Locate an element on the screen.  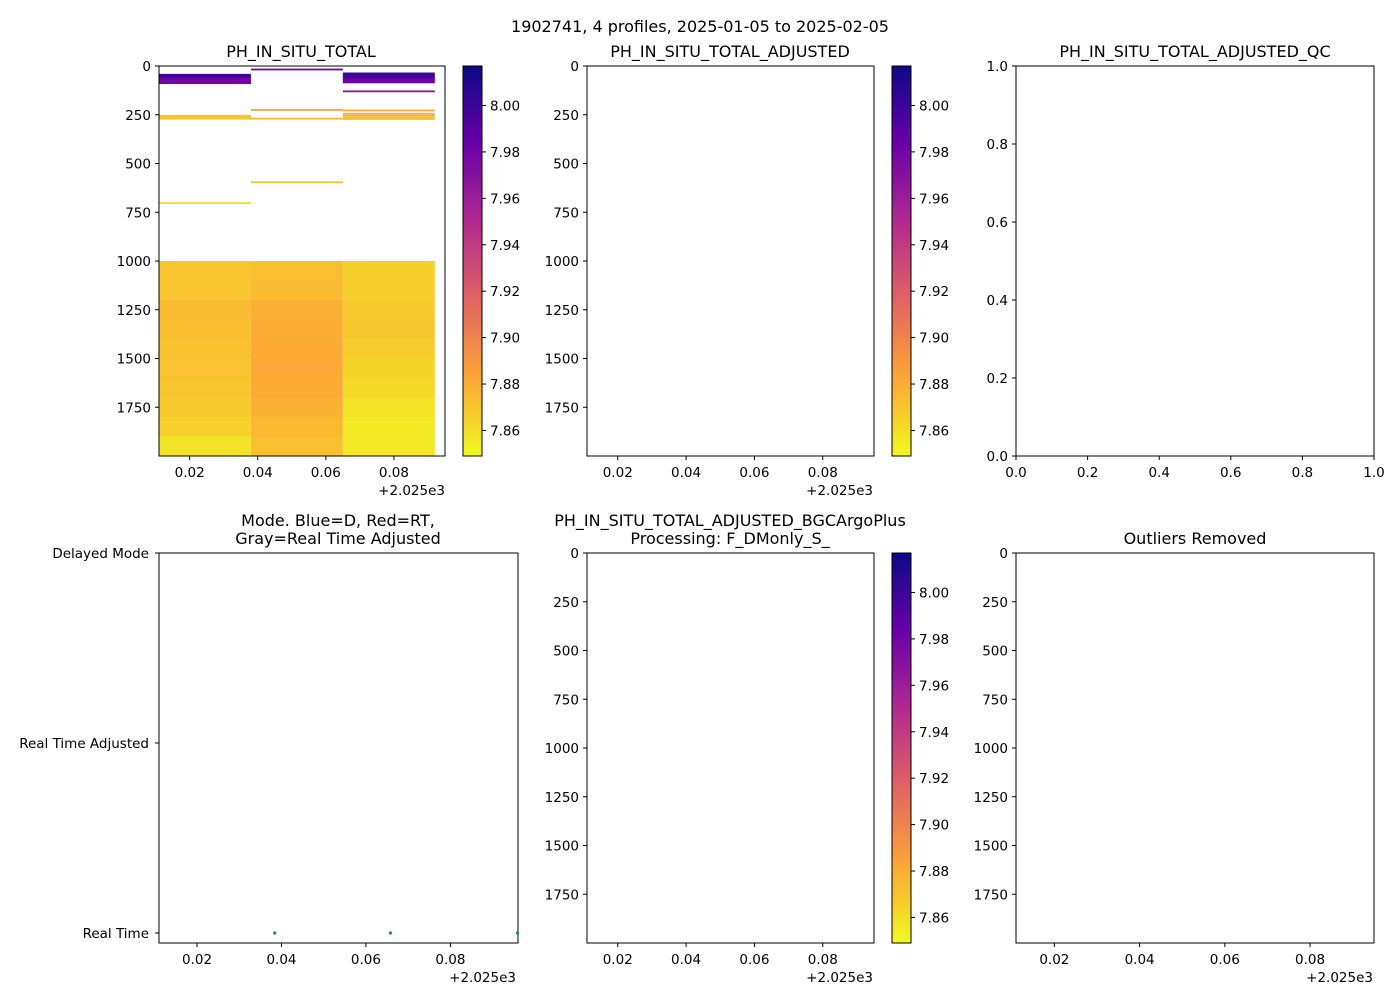
panel-title: PH_IN_SITU_TOTAL_ADJUSTED is located at coordinates (730, 52).